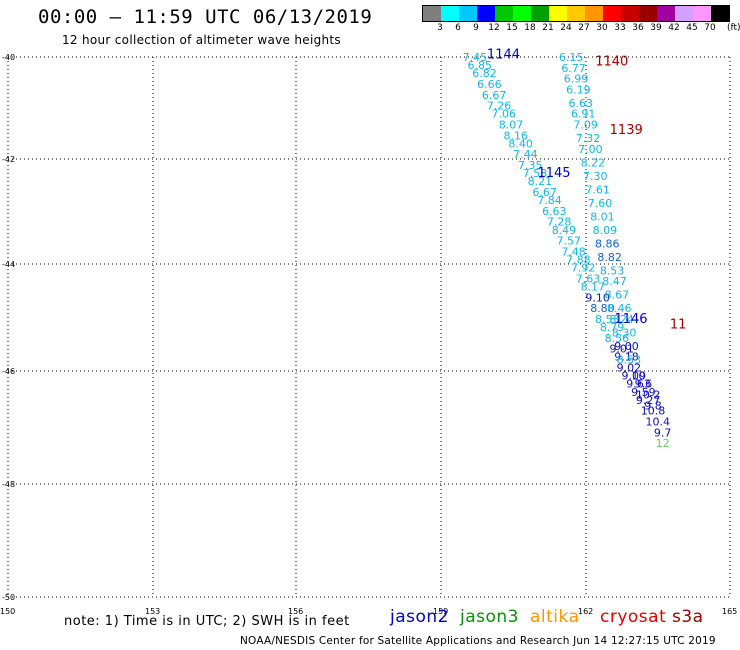 This screenshot has width=740, height=650. What do you see at coordinates (733, 28) in the screenshot?
I see `scale-unit: (ft)` at bounding box center [733, 28].